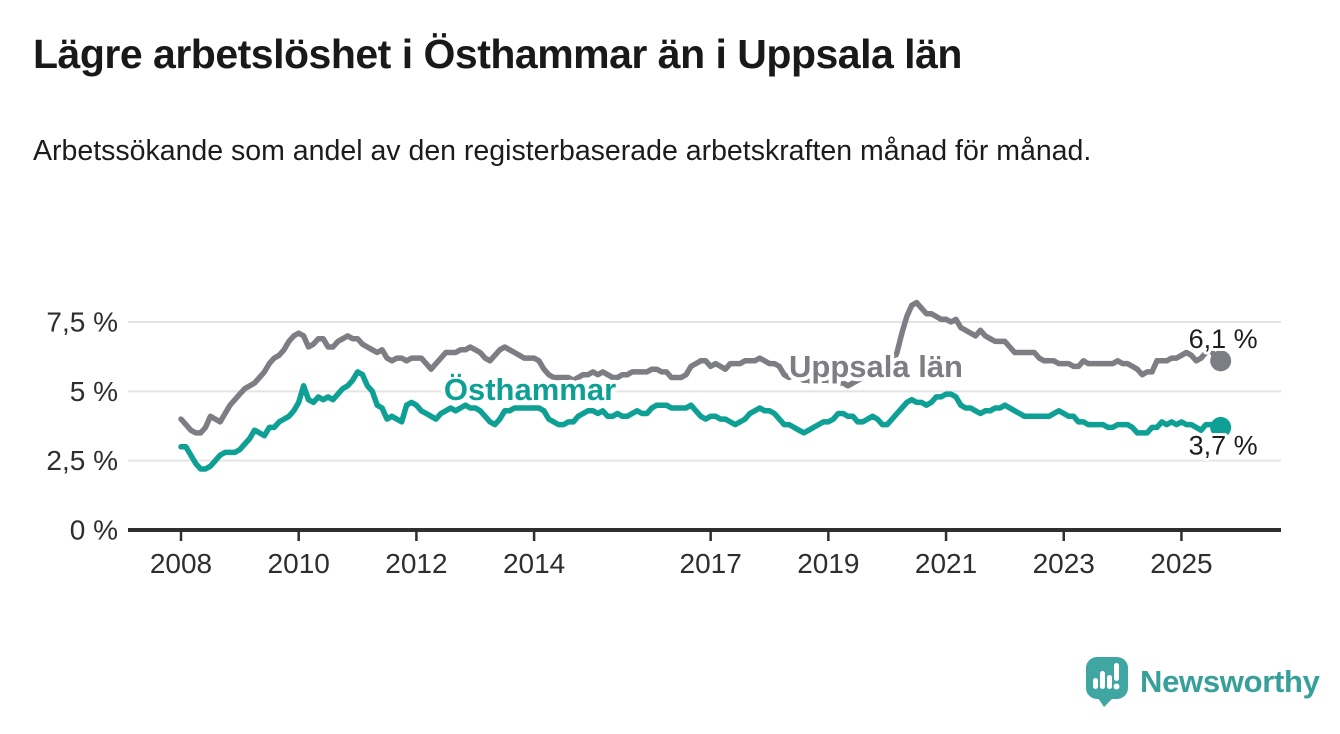 The image size is (1340, 734). I want to click on series-label-uppsala-lan: Uppsala län, so click(876, 366).